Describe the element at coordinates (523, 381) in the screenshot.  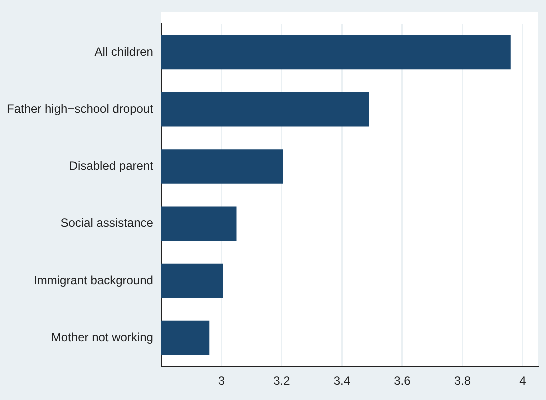
I see `x-tick-label: 4` at that location.